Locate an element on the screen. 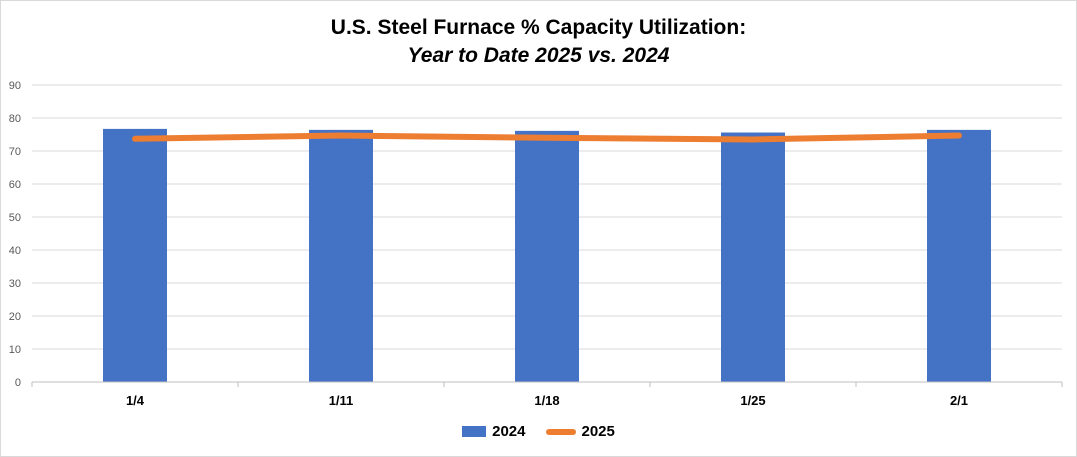  legend-swatch-2024 is located at coordinates (474, 431).